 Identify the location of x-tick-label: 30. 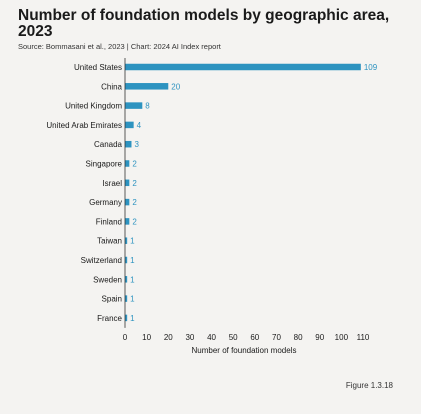
(189, 337).